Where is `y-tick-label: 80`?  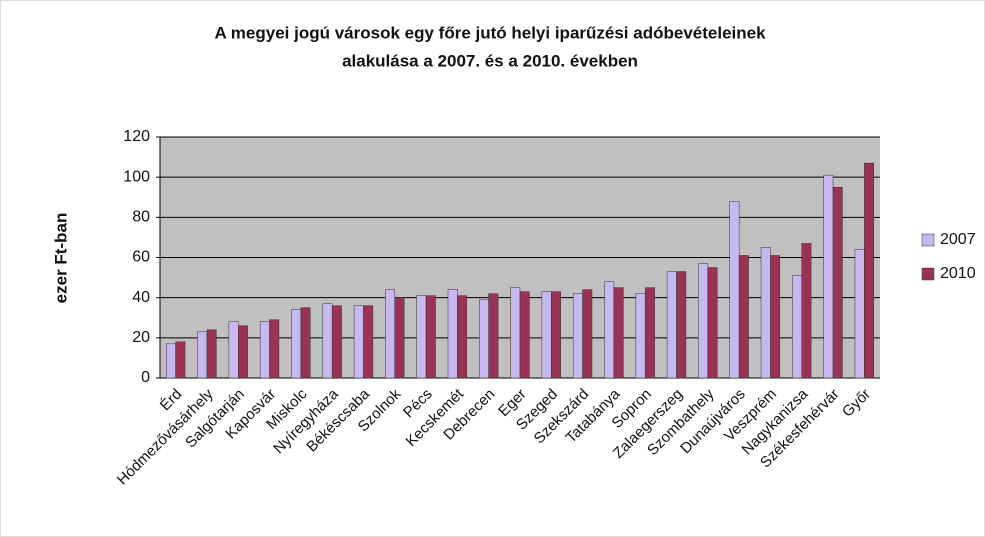 y-tick-label: 80 is located at coordinates (141, 217).